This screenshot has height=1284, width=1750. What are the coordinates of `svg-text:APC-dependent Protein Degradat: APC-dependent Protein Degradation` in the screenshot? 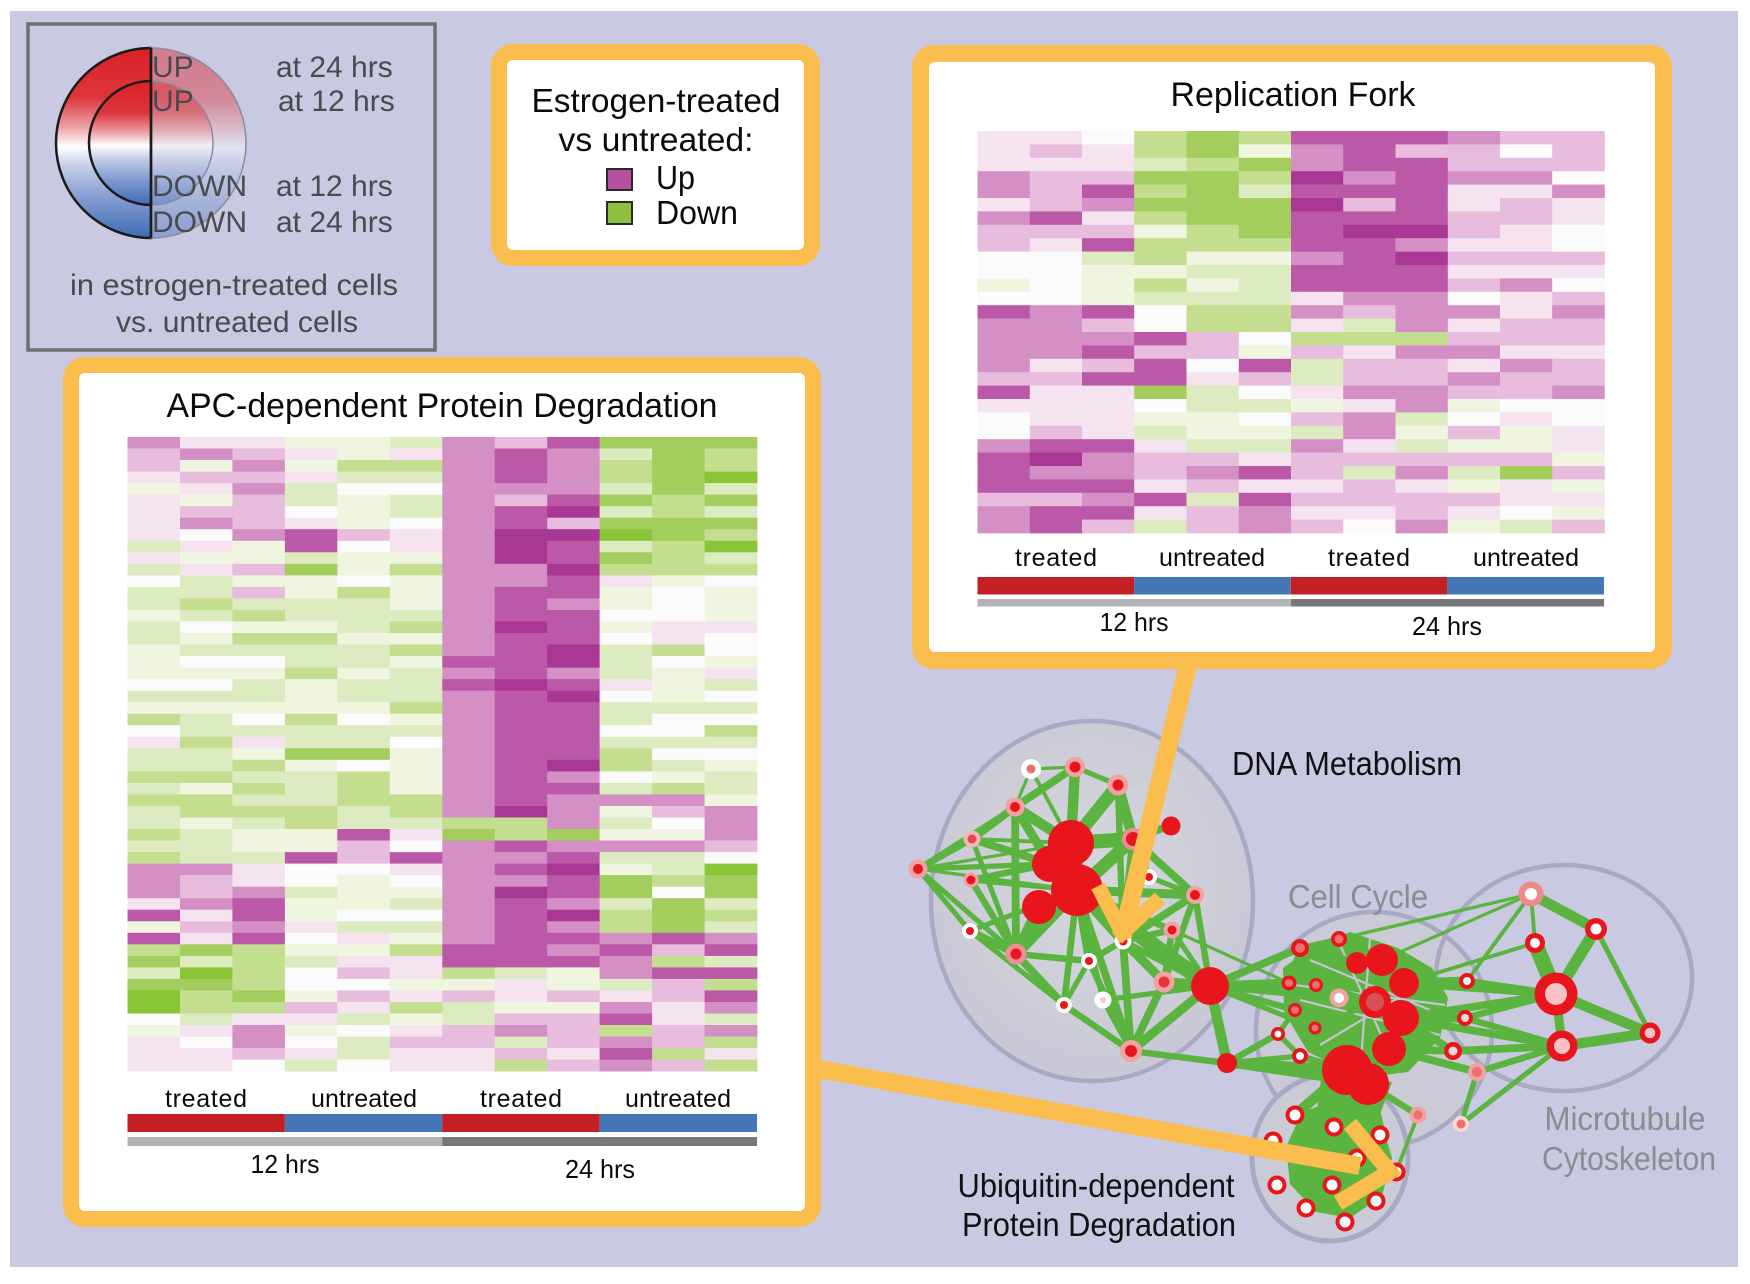 It's located at (442, 406).